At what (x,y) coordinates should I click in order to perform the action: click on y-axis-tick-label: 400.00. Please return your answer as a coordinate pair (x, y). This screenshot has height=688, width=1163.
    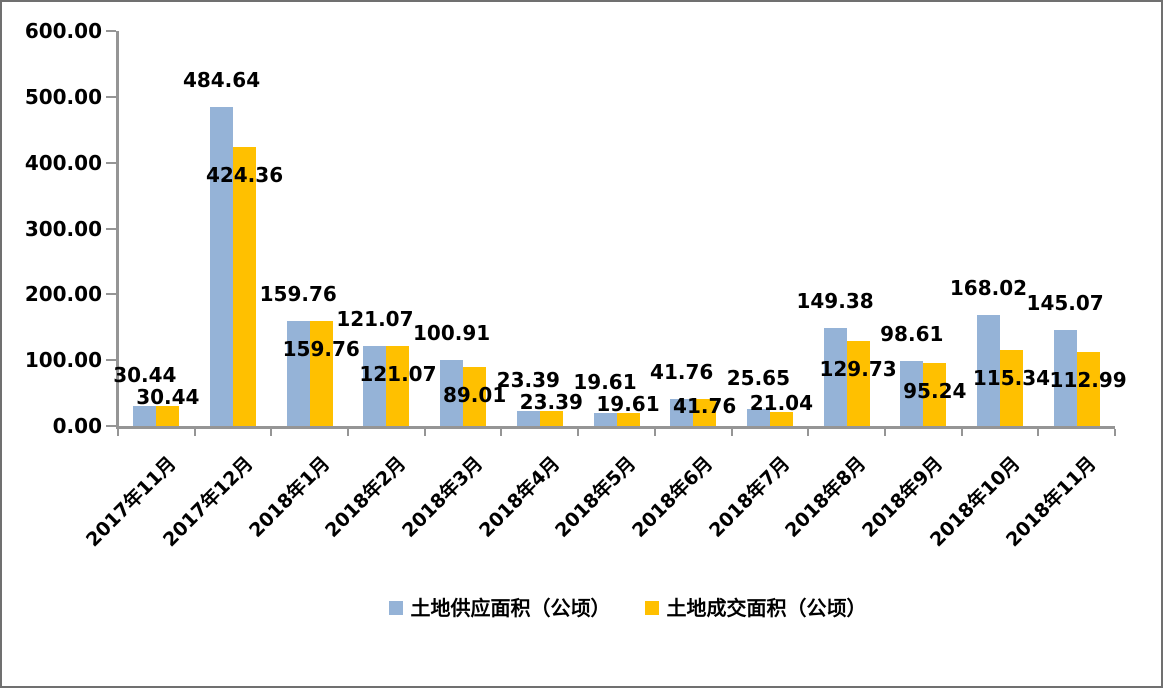
    Looking at the image, I should click on (63, 162).